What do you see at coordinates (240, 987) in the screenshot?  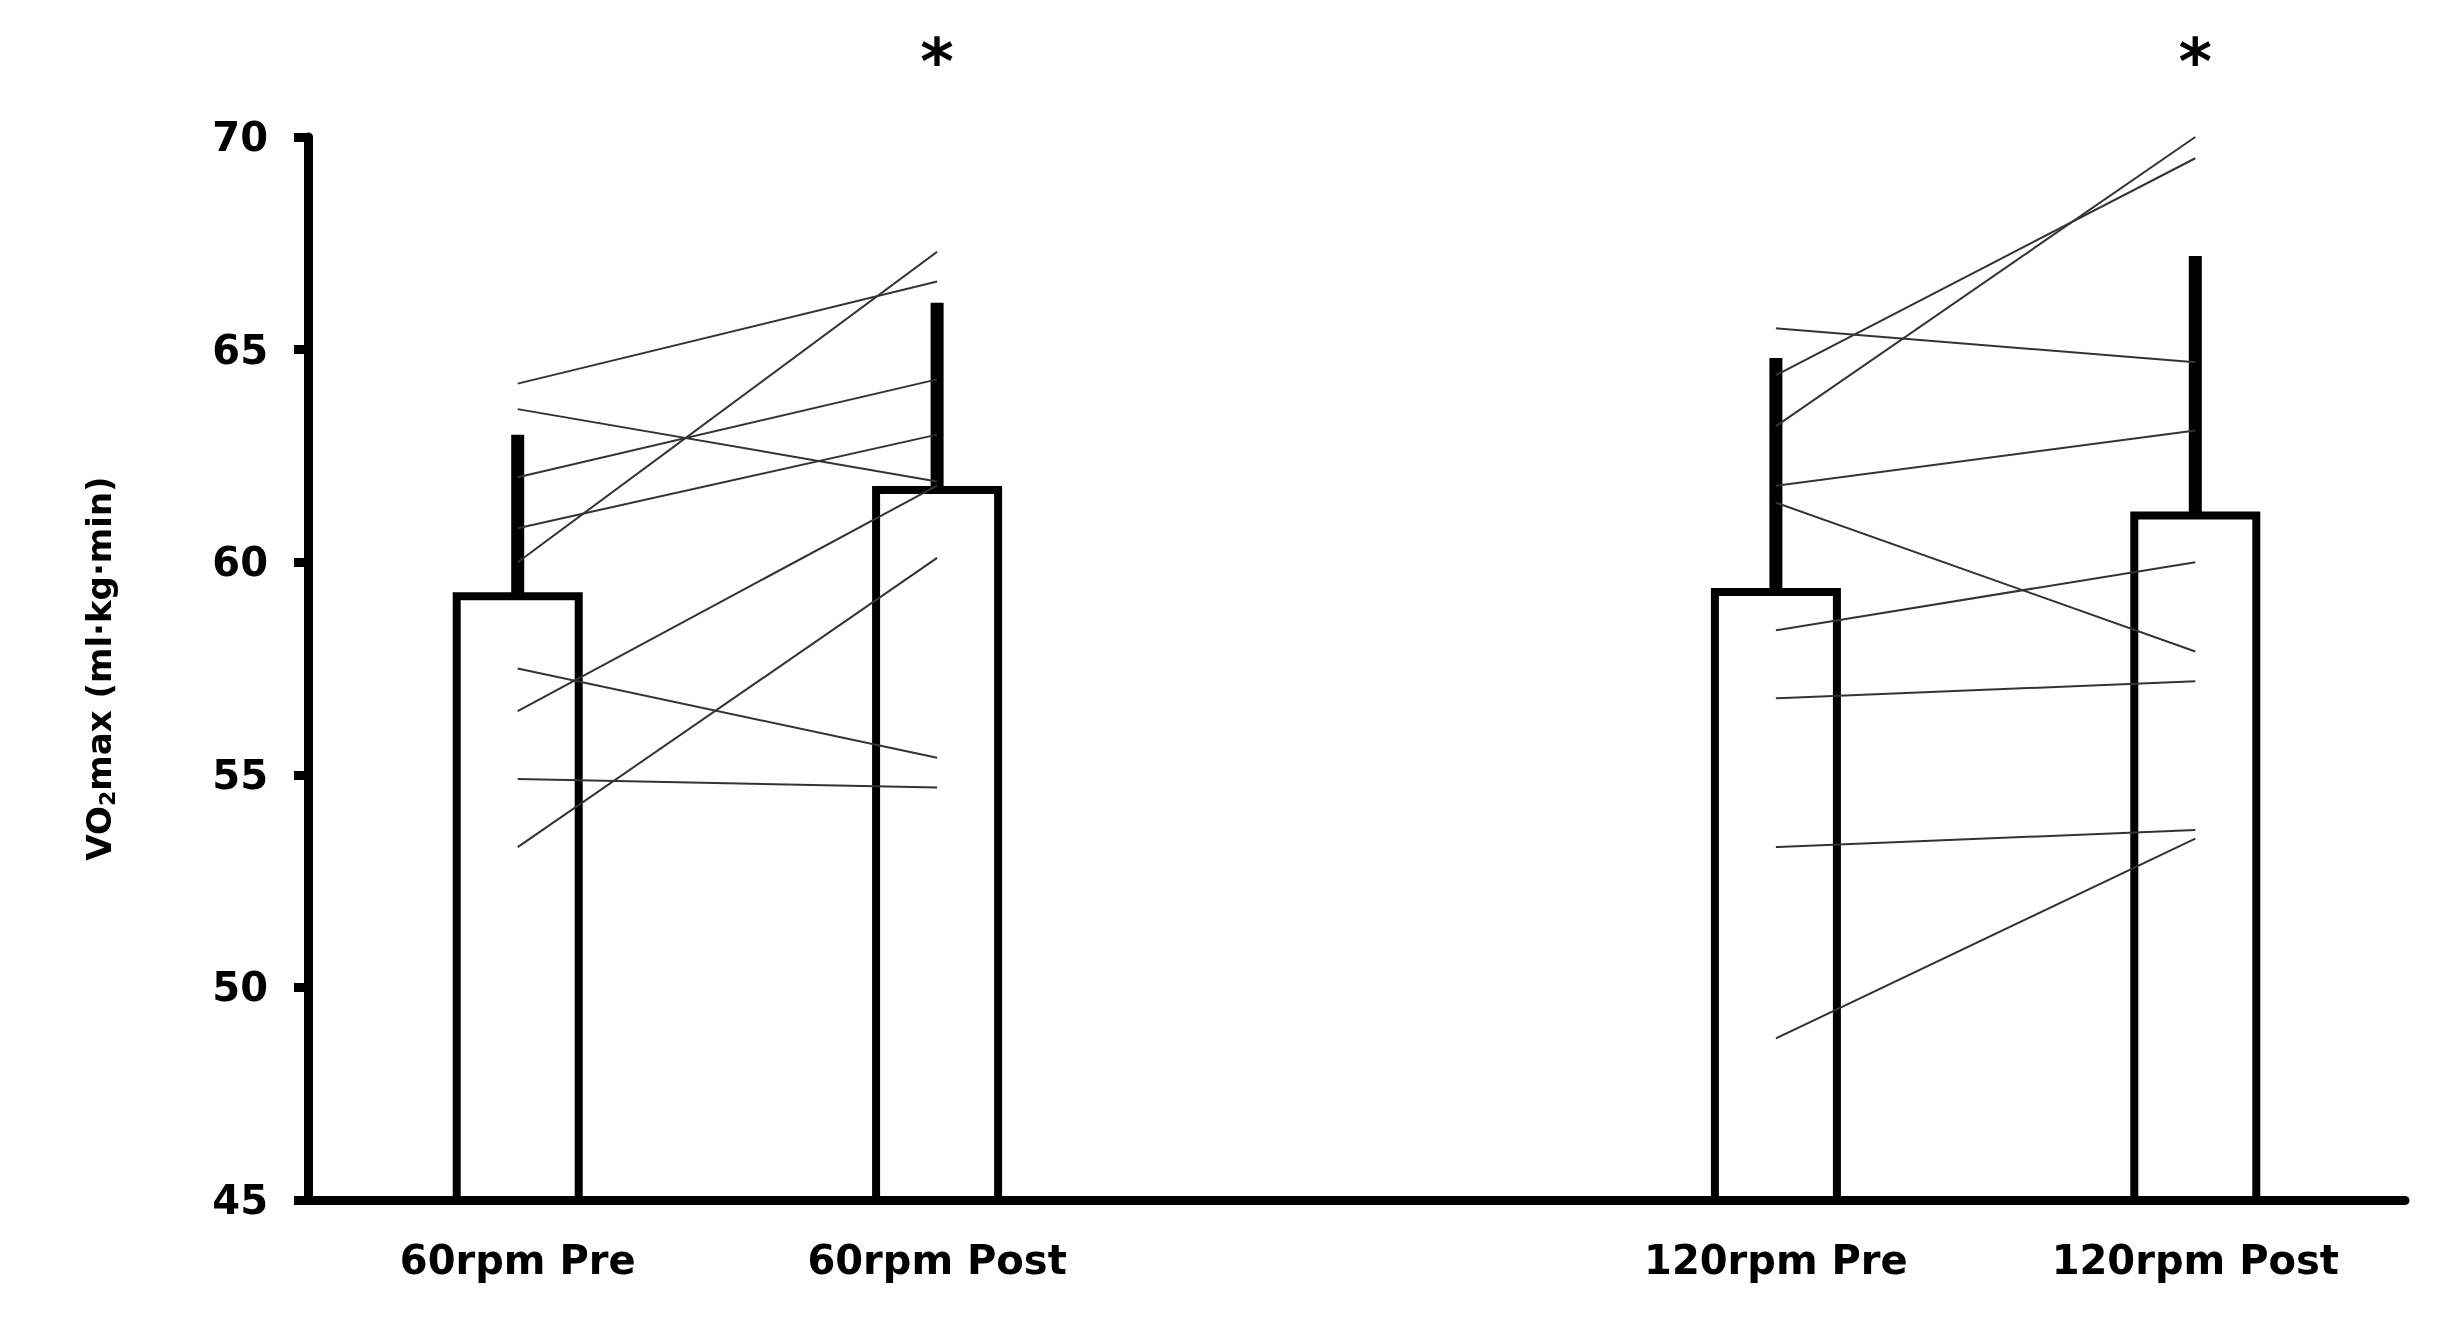 I see `y-tick-label: 50` at bounding box center [240, 987].